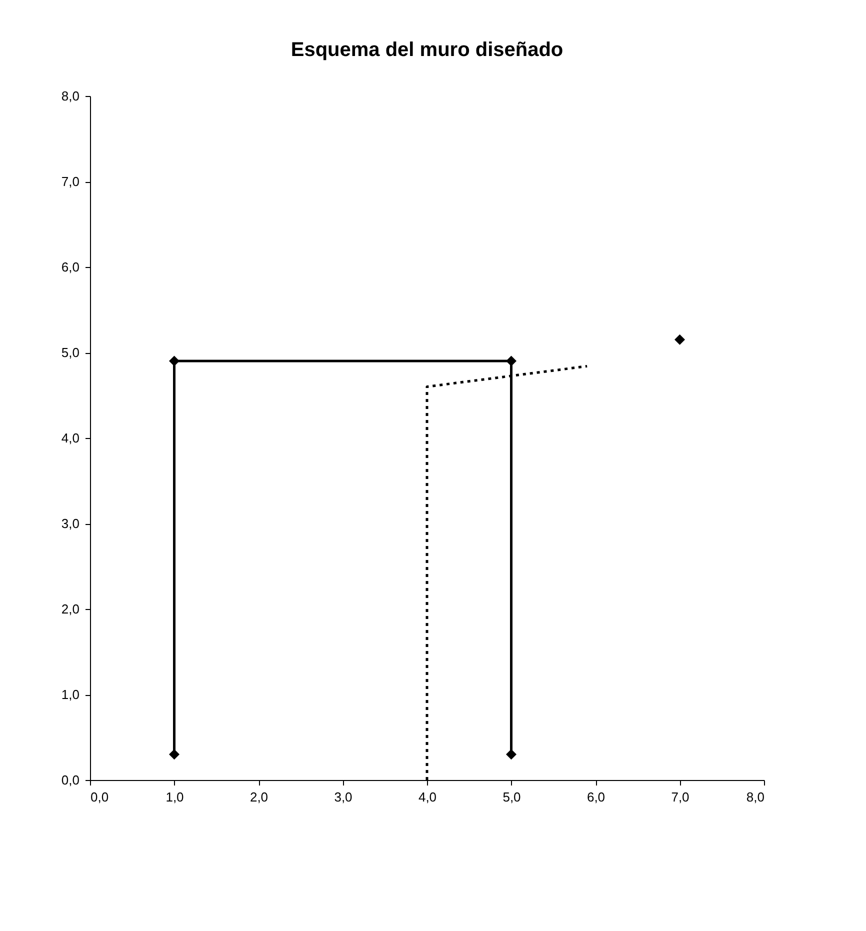 Image resolution: width=866 pixels, height=931 pixels. I want to click on x-tick-label: 6,0, so click(596, 797).